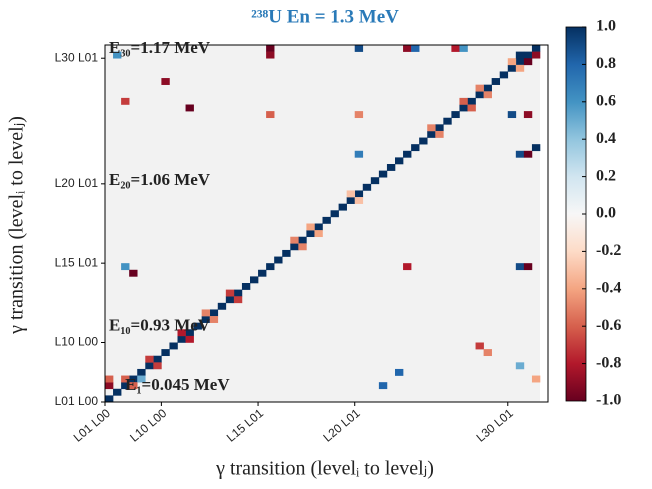 The width and height of the screenshot is (652, 489). What do you see at coordinates (606, 63) in the screenshot?
I see `colorbar-tick-label: 0.8` at bounding box center [606, 63].